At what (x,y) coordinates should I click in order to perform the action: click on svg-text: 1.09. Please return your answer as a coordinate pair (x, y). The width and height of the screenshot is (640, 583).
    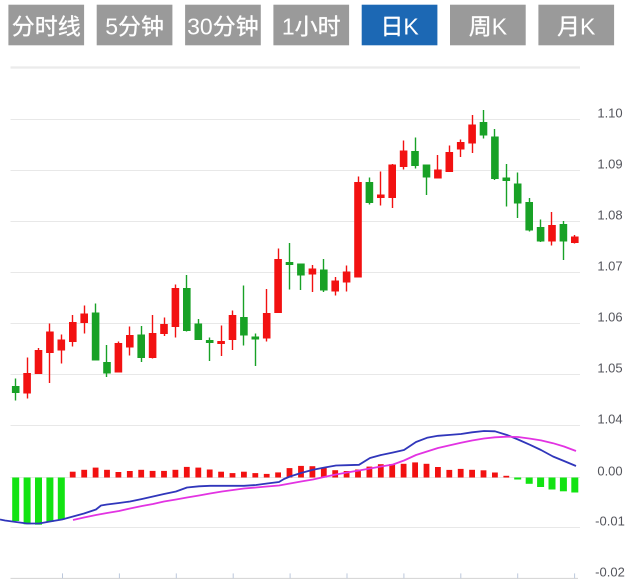
    Looking at the image, I should click on (609, 164).